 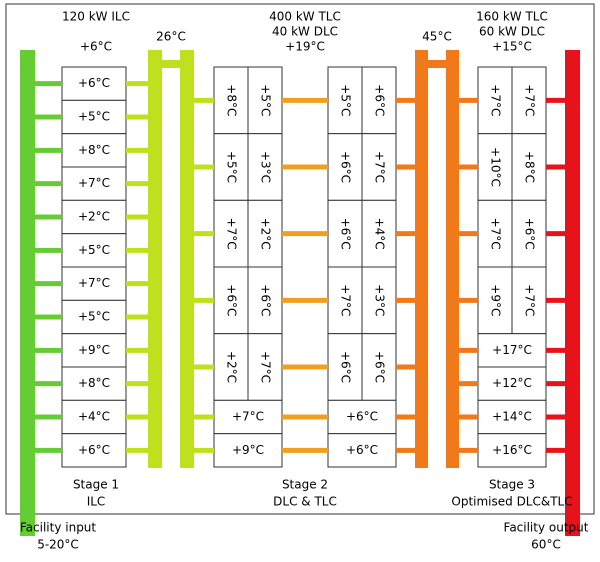 What do you see at coordinates (305, 32) in the screenshot?
I see `power-label: 40 kW DLC` at bounding box center [305, 32].